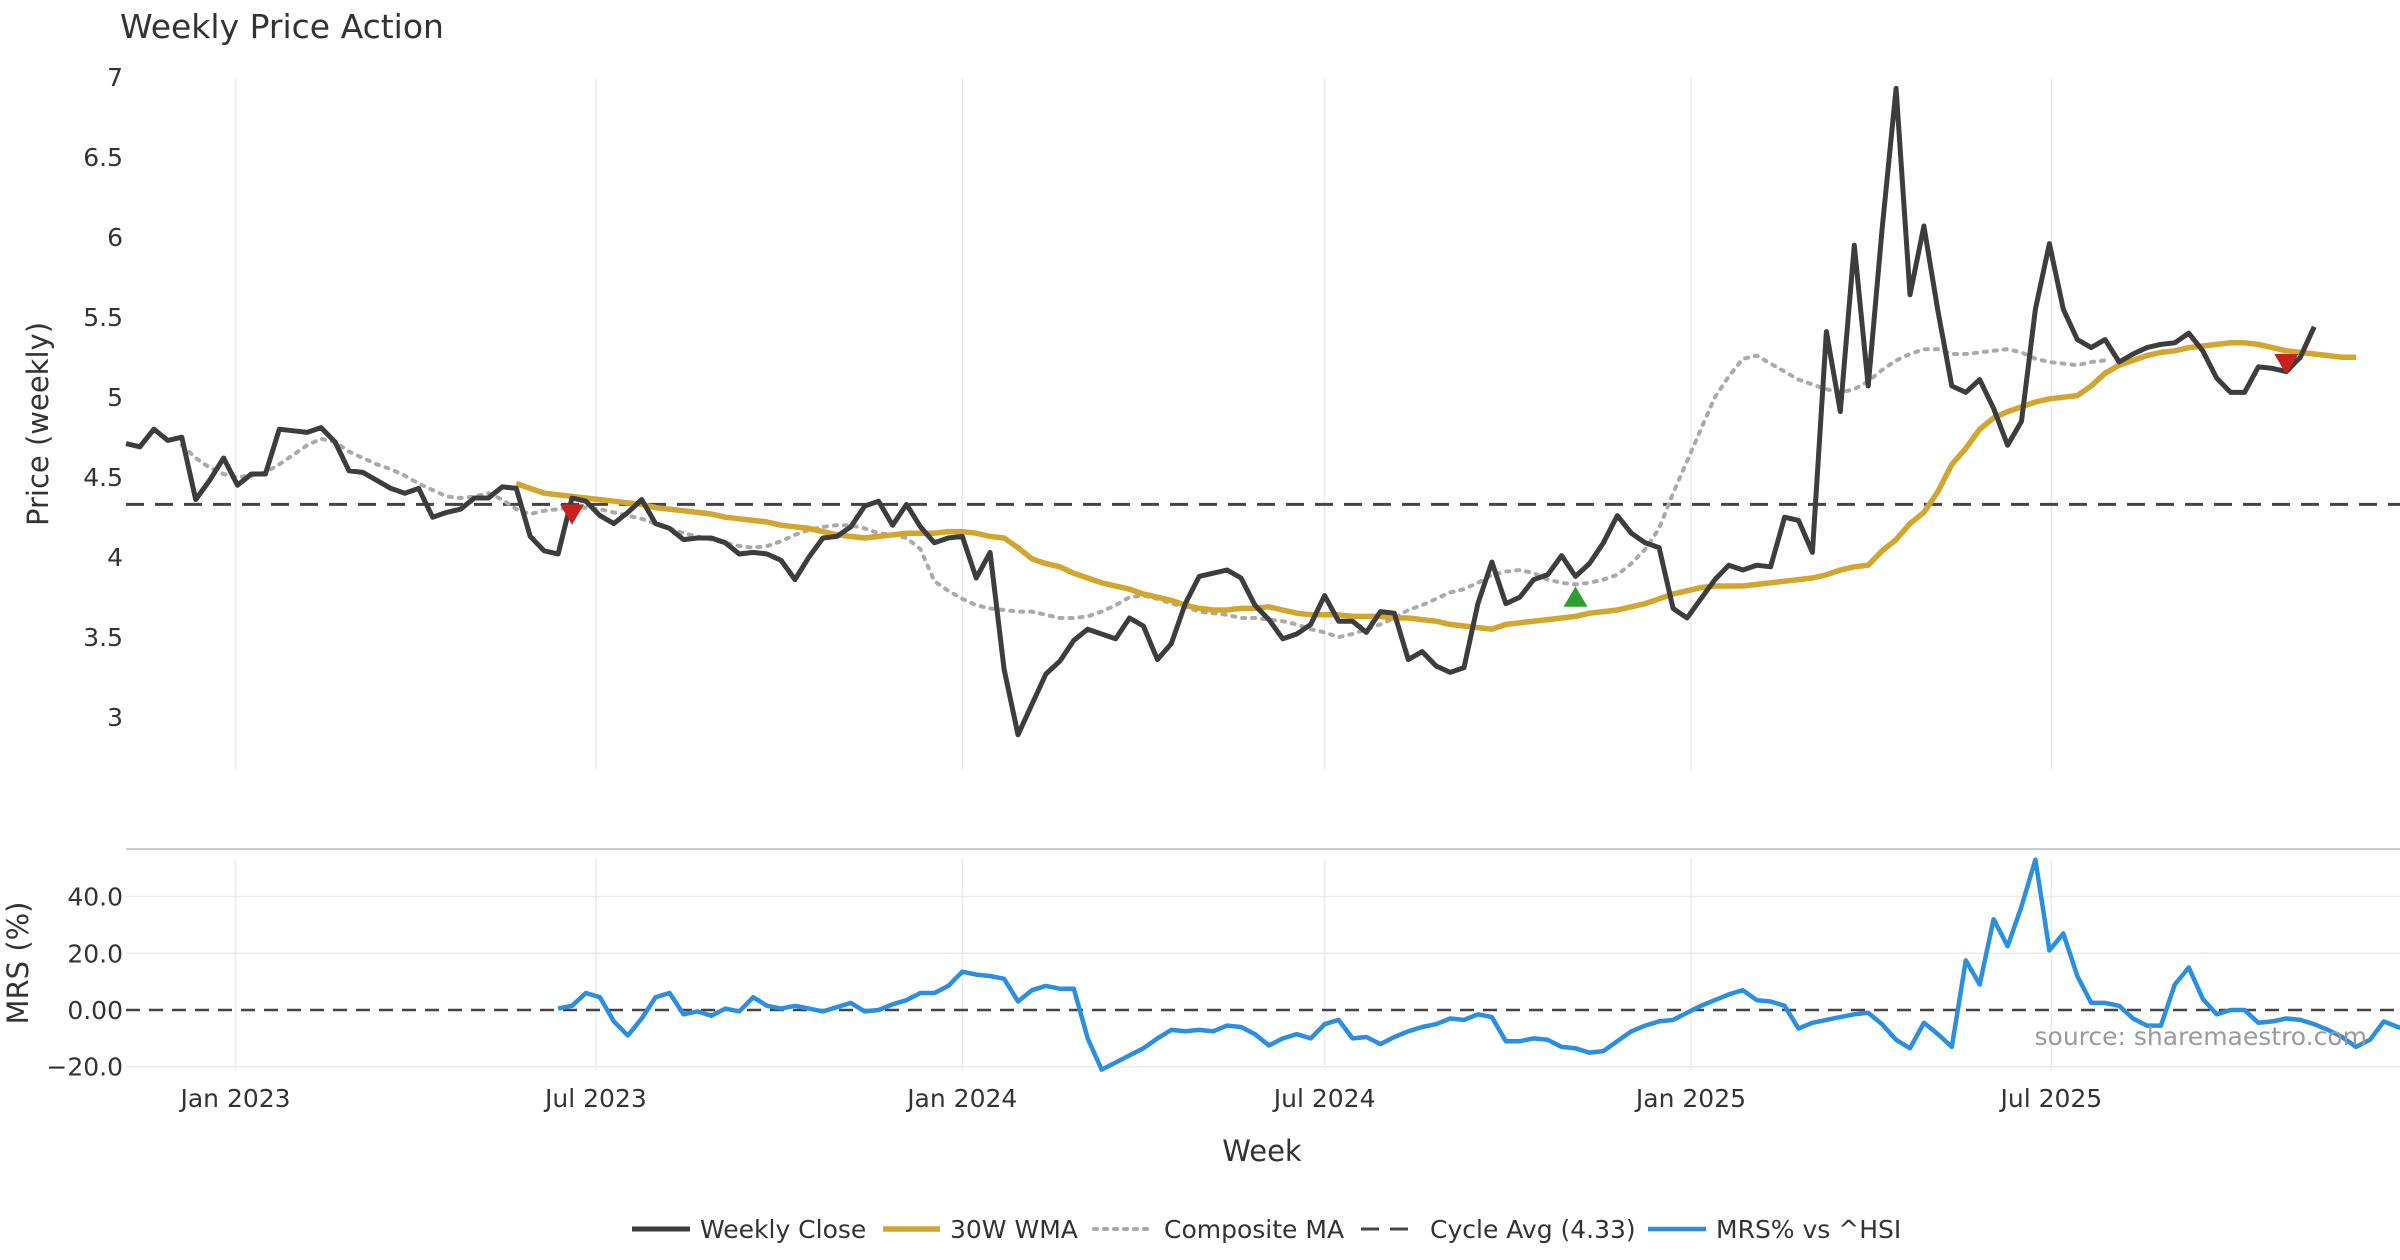 The height and width of the screenshot is (1260, 2400). What do you see at coordinates (115, 237) in the screenshot?
I see `price-y-tick-label: 6` at bounding box center [115, 237].